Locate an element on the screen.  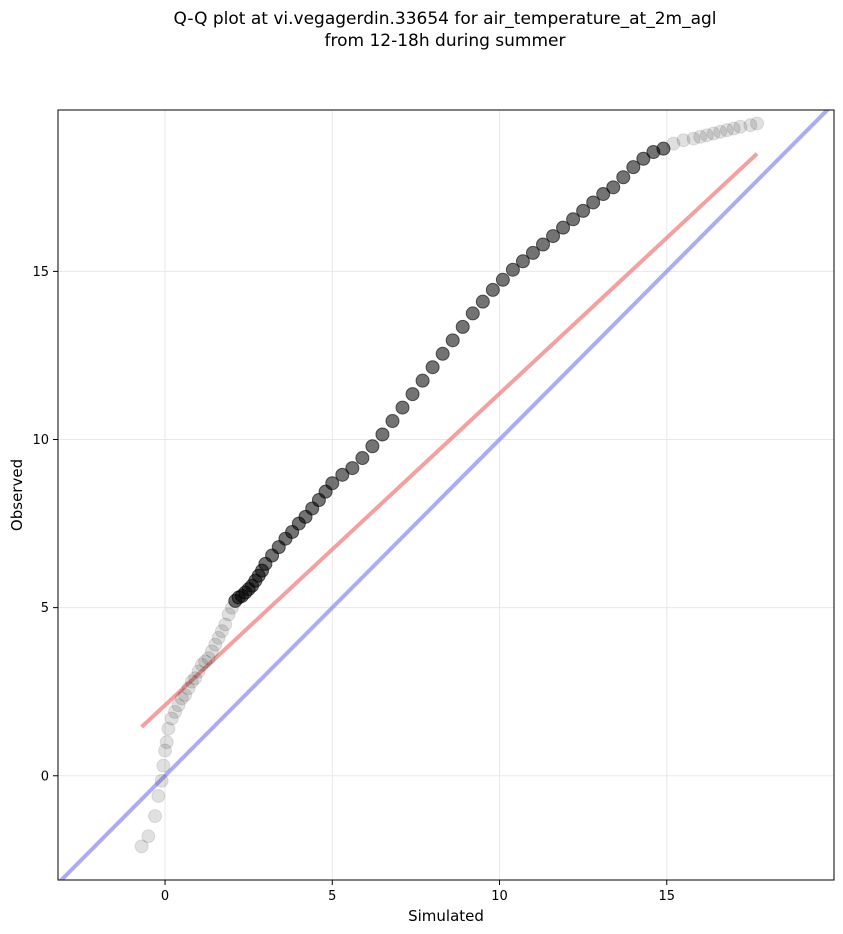
y-tick-label: 5 is located at coordinates (45, 608).